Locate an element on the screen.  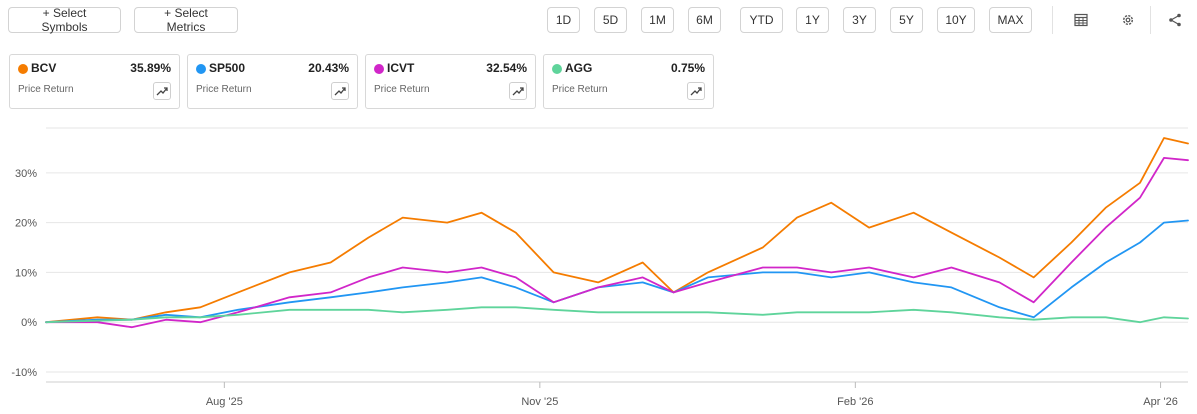
range-10y-button: 10Y is located at coordinates (956, 20).